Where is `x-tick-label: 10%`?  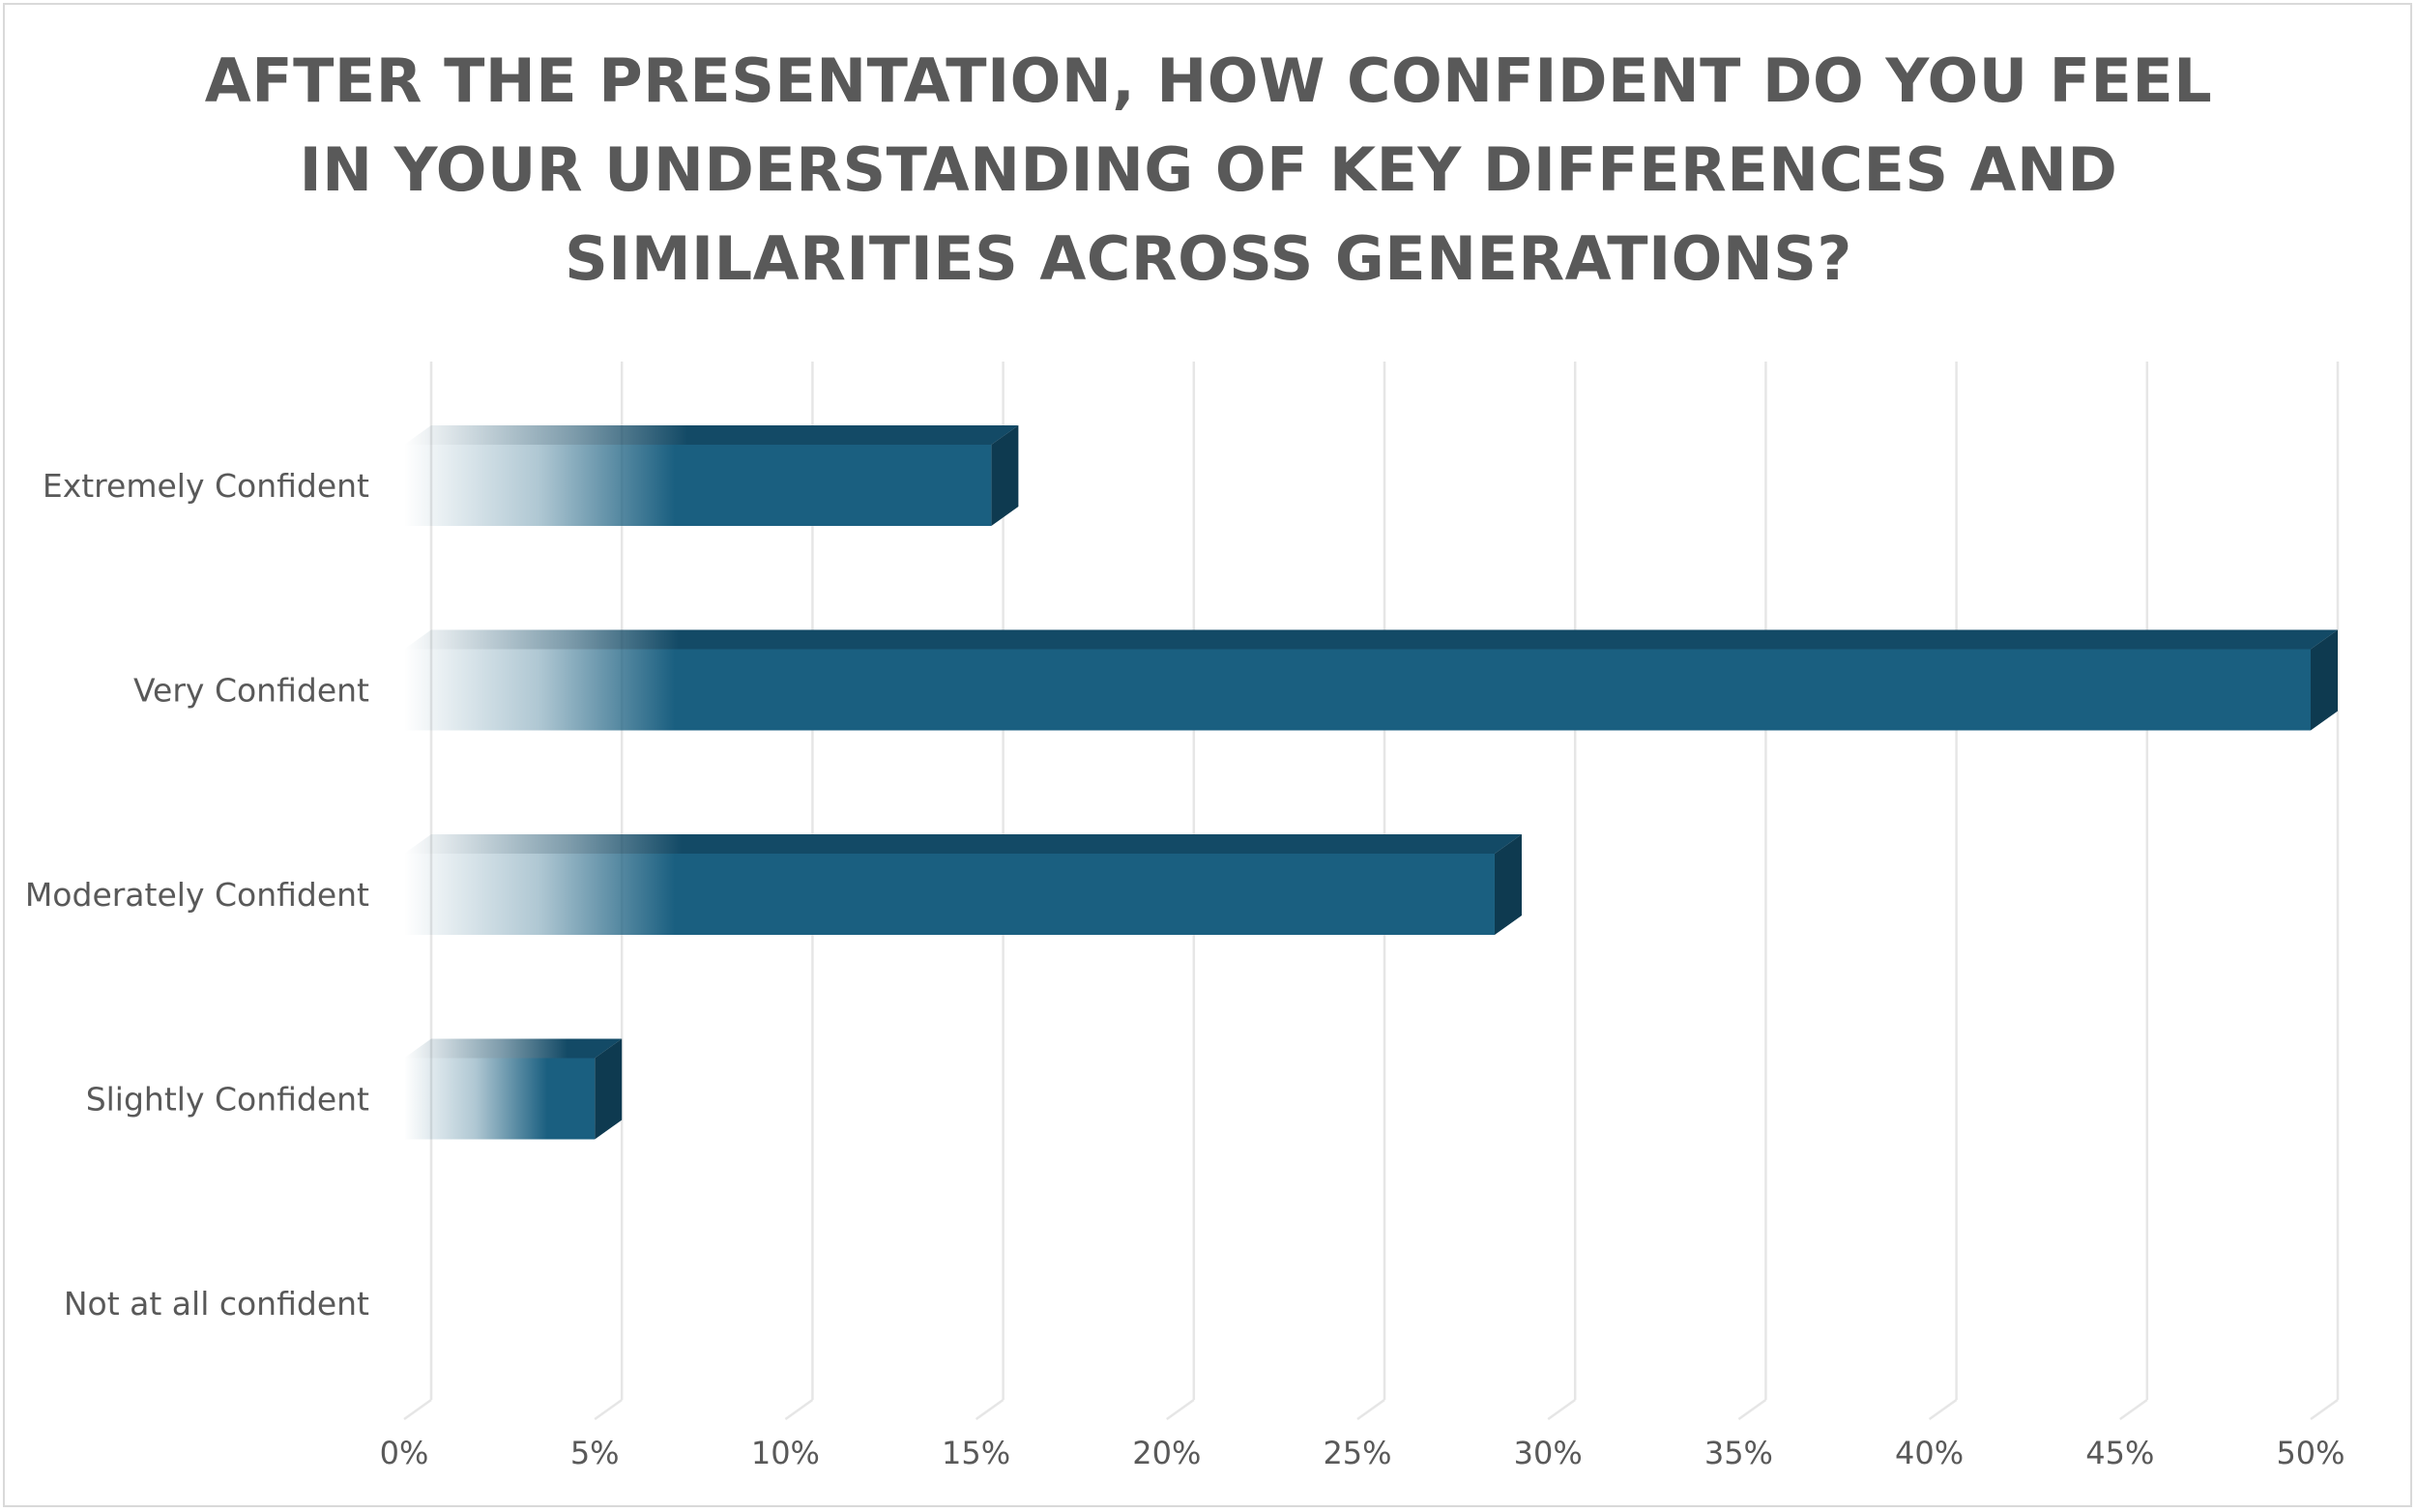
x-tick-label: 10% is located at coordinates (785, 1453).